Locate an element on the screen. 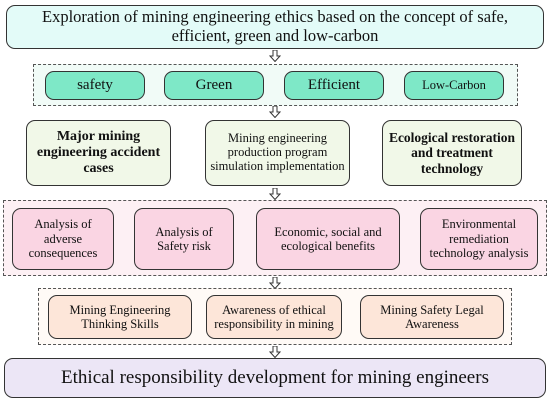 The height and width of the screenshot is (402, 550). analysis-adverse-consequences: Analysis of adverse consequences is located at coordinates (63, 239).